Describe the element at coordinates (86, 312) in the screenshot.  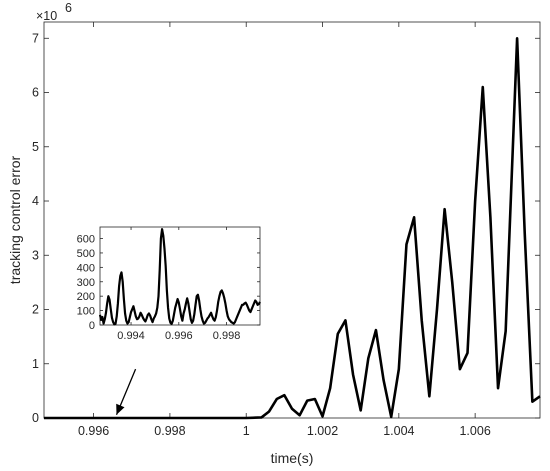
I see `y-tick-label: 100` at that location.